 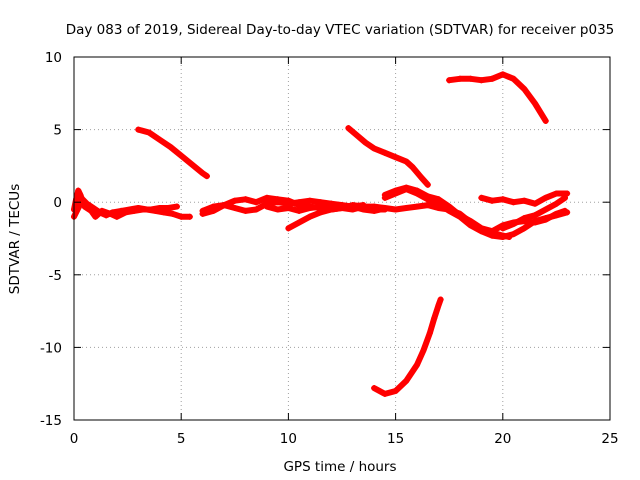 I want to click on x-axis-label: GPS time / hours, so click(x=339, y=467).